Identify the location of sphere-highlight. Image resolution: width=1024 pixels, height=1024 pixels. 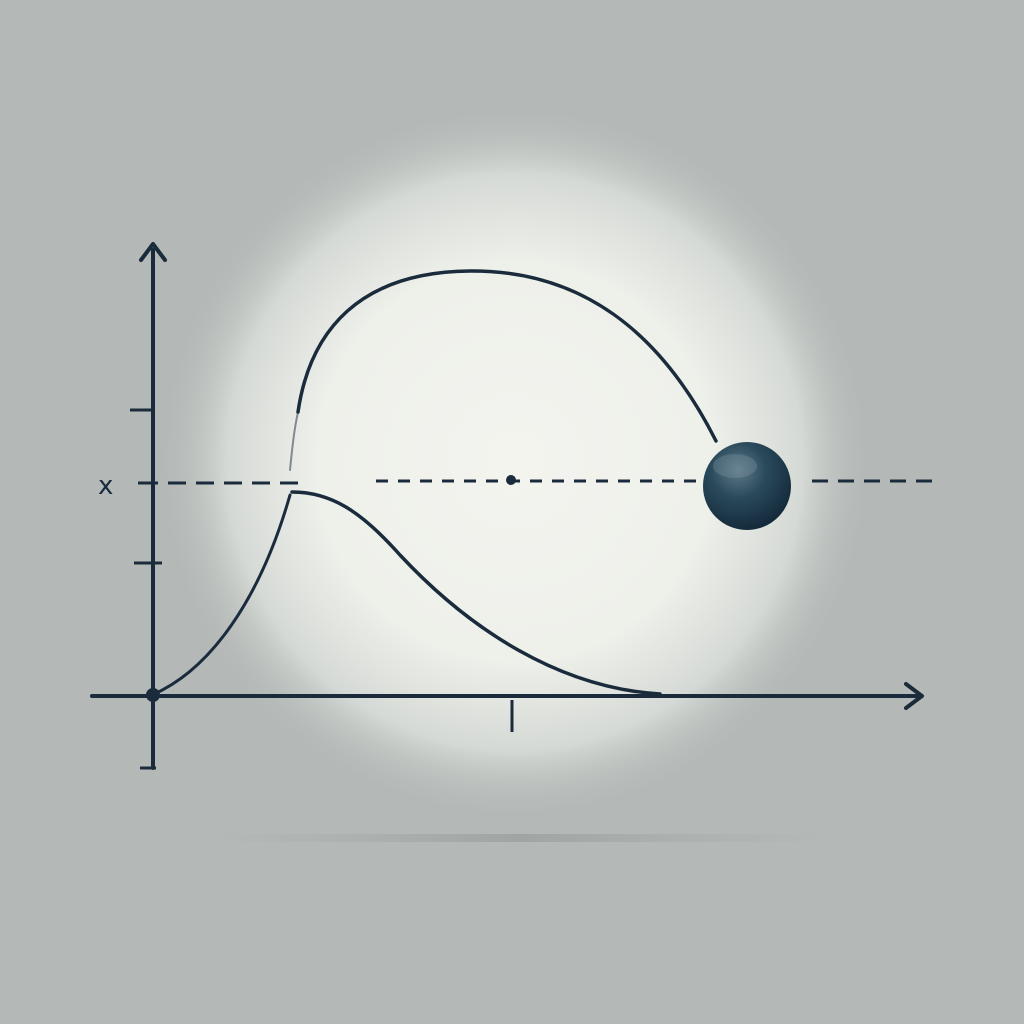
(735, 466).